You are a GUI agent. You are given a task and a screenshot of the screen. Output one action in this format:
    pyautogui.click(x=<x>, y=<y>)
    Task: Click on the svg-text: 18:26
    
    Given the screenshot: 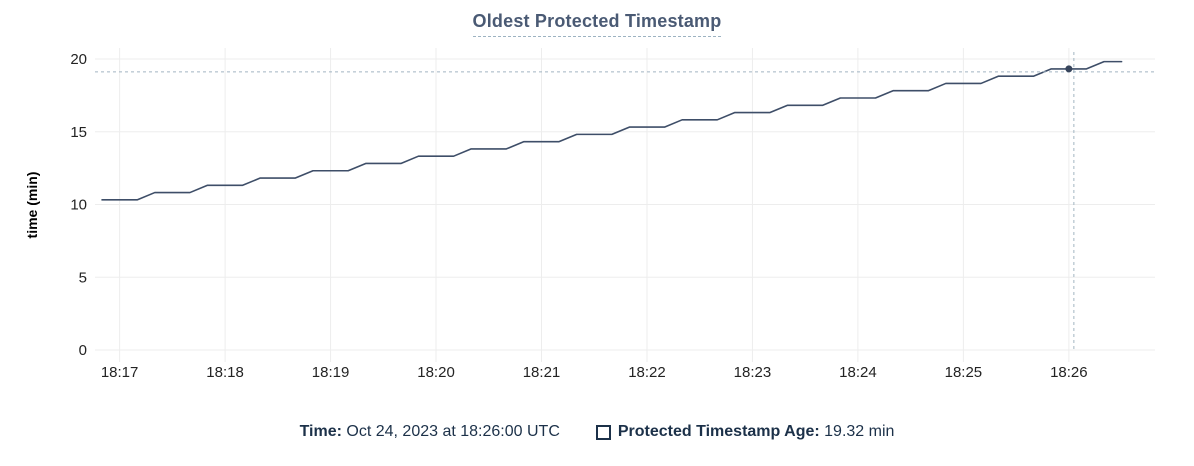 What is the action you would take?
    pyautogui.click(x=1069, y=372)
    